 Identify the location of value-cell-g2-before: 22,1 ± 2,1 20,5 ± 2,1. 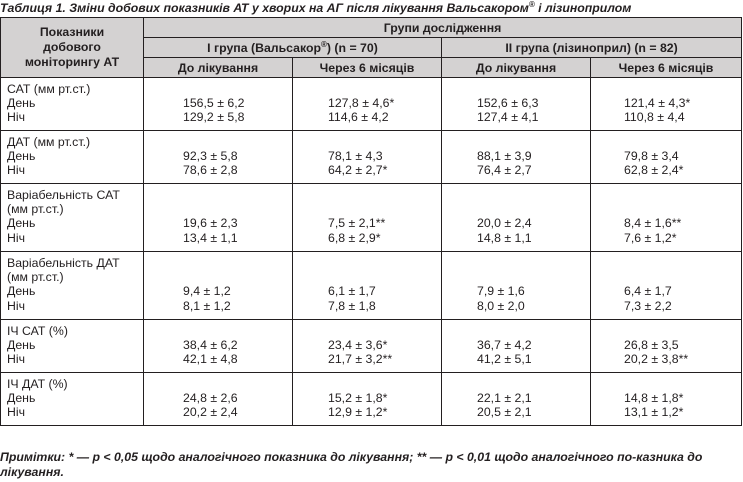
(516, 399).